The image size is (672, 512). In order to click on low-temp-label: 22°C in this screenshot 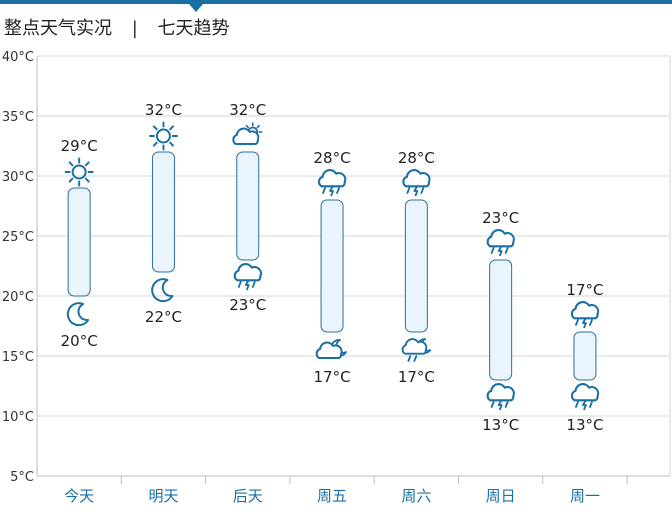, I will do `click(163, 317)`.